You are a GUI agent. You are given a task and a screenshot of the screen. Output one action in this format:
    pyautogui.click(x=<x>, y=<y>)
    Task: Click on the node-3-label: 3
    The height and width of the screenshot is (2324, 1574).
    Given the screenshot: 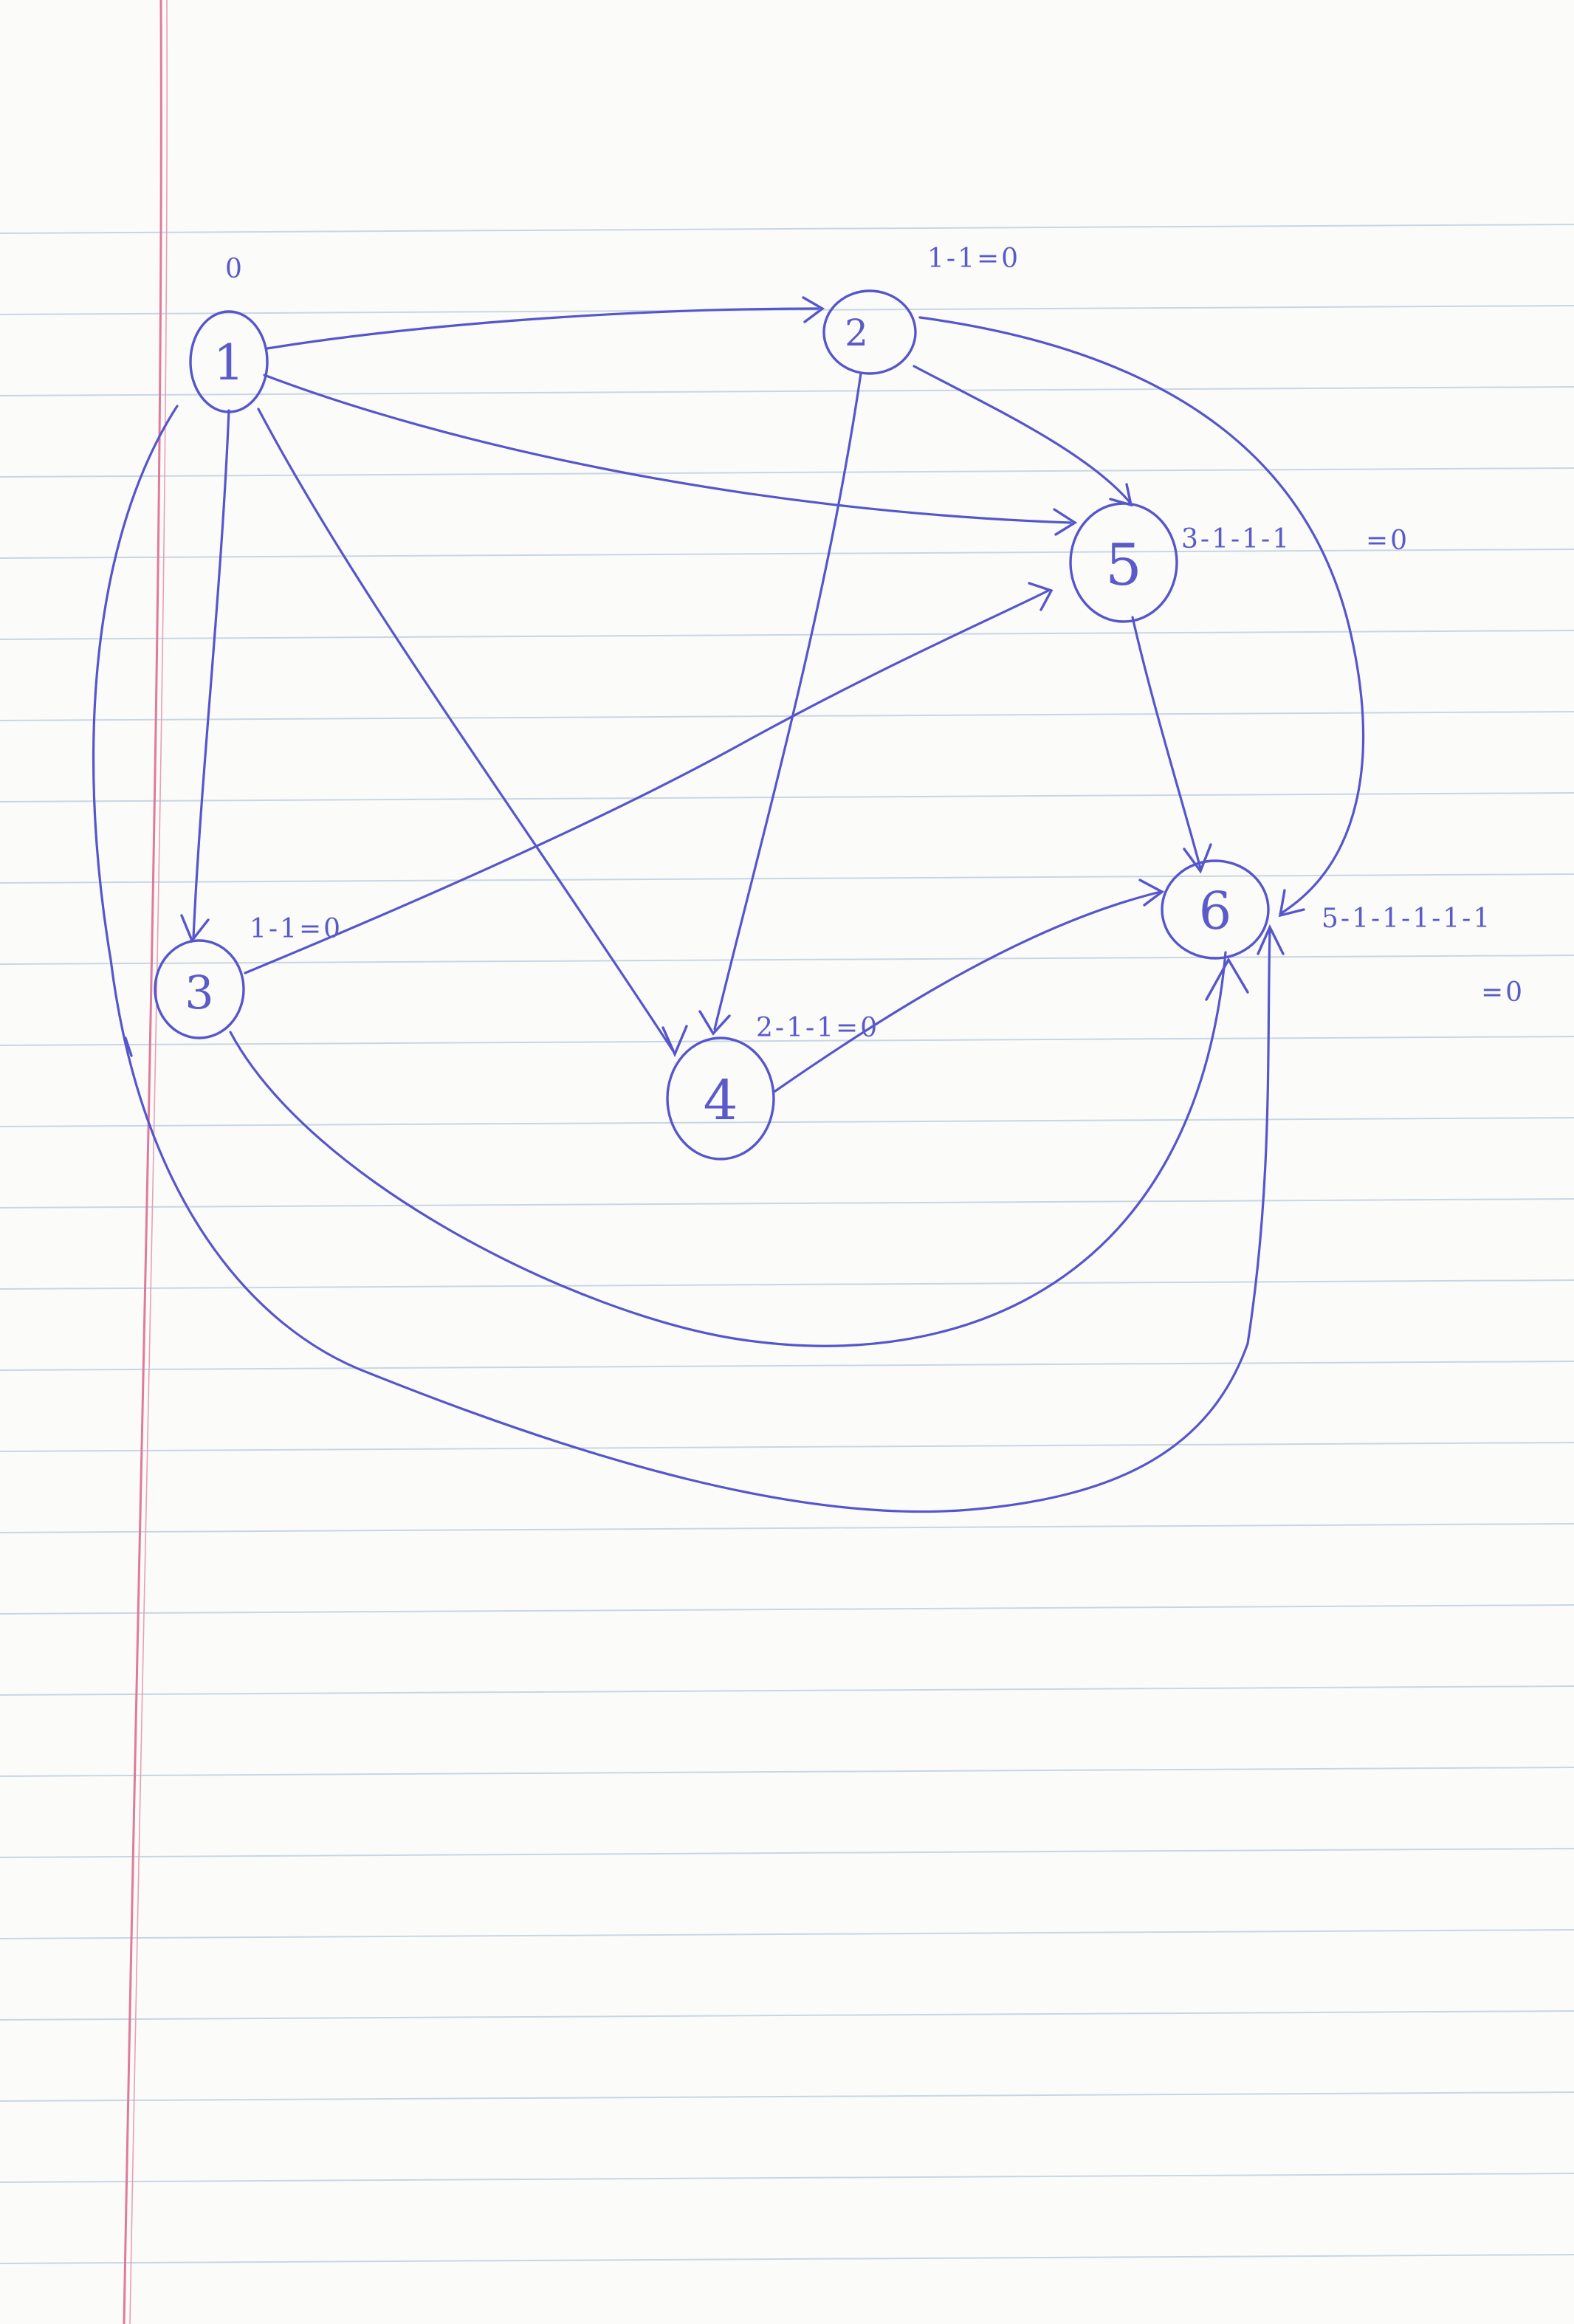 What is the action you would take?
    pyautogui.click(x=199, y=993)
    